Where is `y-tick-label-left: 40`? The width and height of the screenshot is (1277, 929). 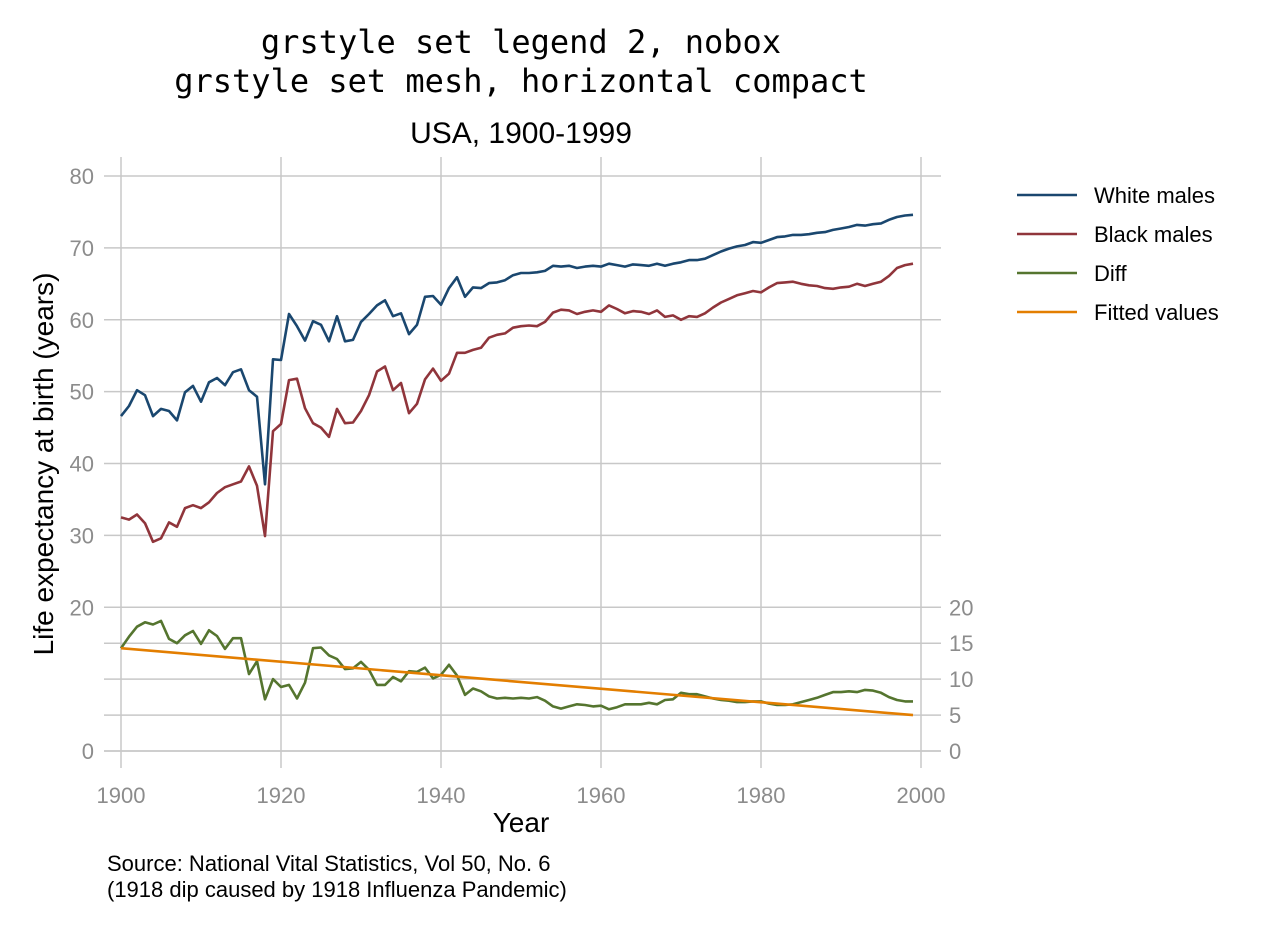
y-tick-label-left: 40 is located at coordinates (82, 464).